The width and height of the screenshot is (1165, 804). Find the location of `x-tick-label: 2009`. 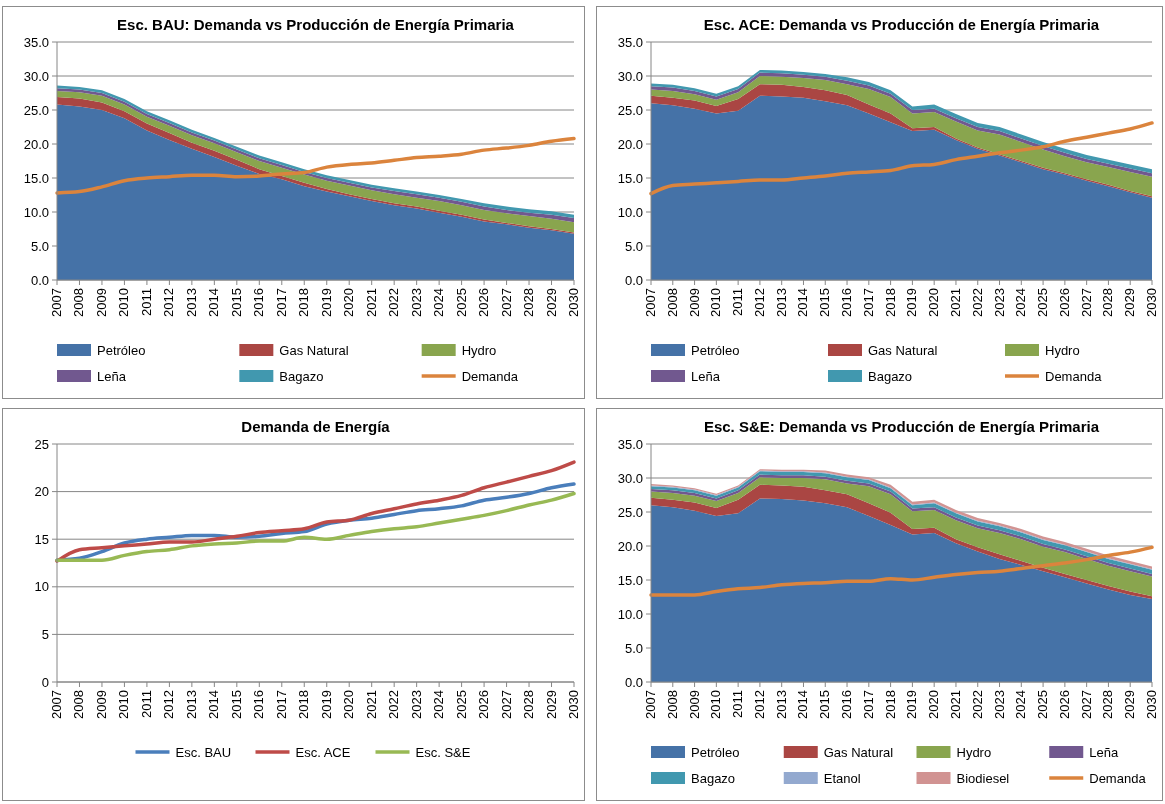

x-tick-label: 2009 is located at coordinates (101, 302).